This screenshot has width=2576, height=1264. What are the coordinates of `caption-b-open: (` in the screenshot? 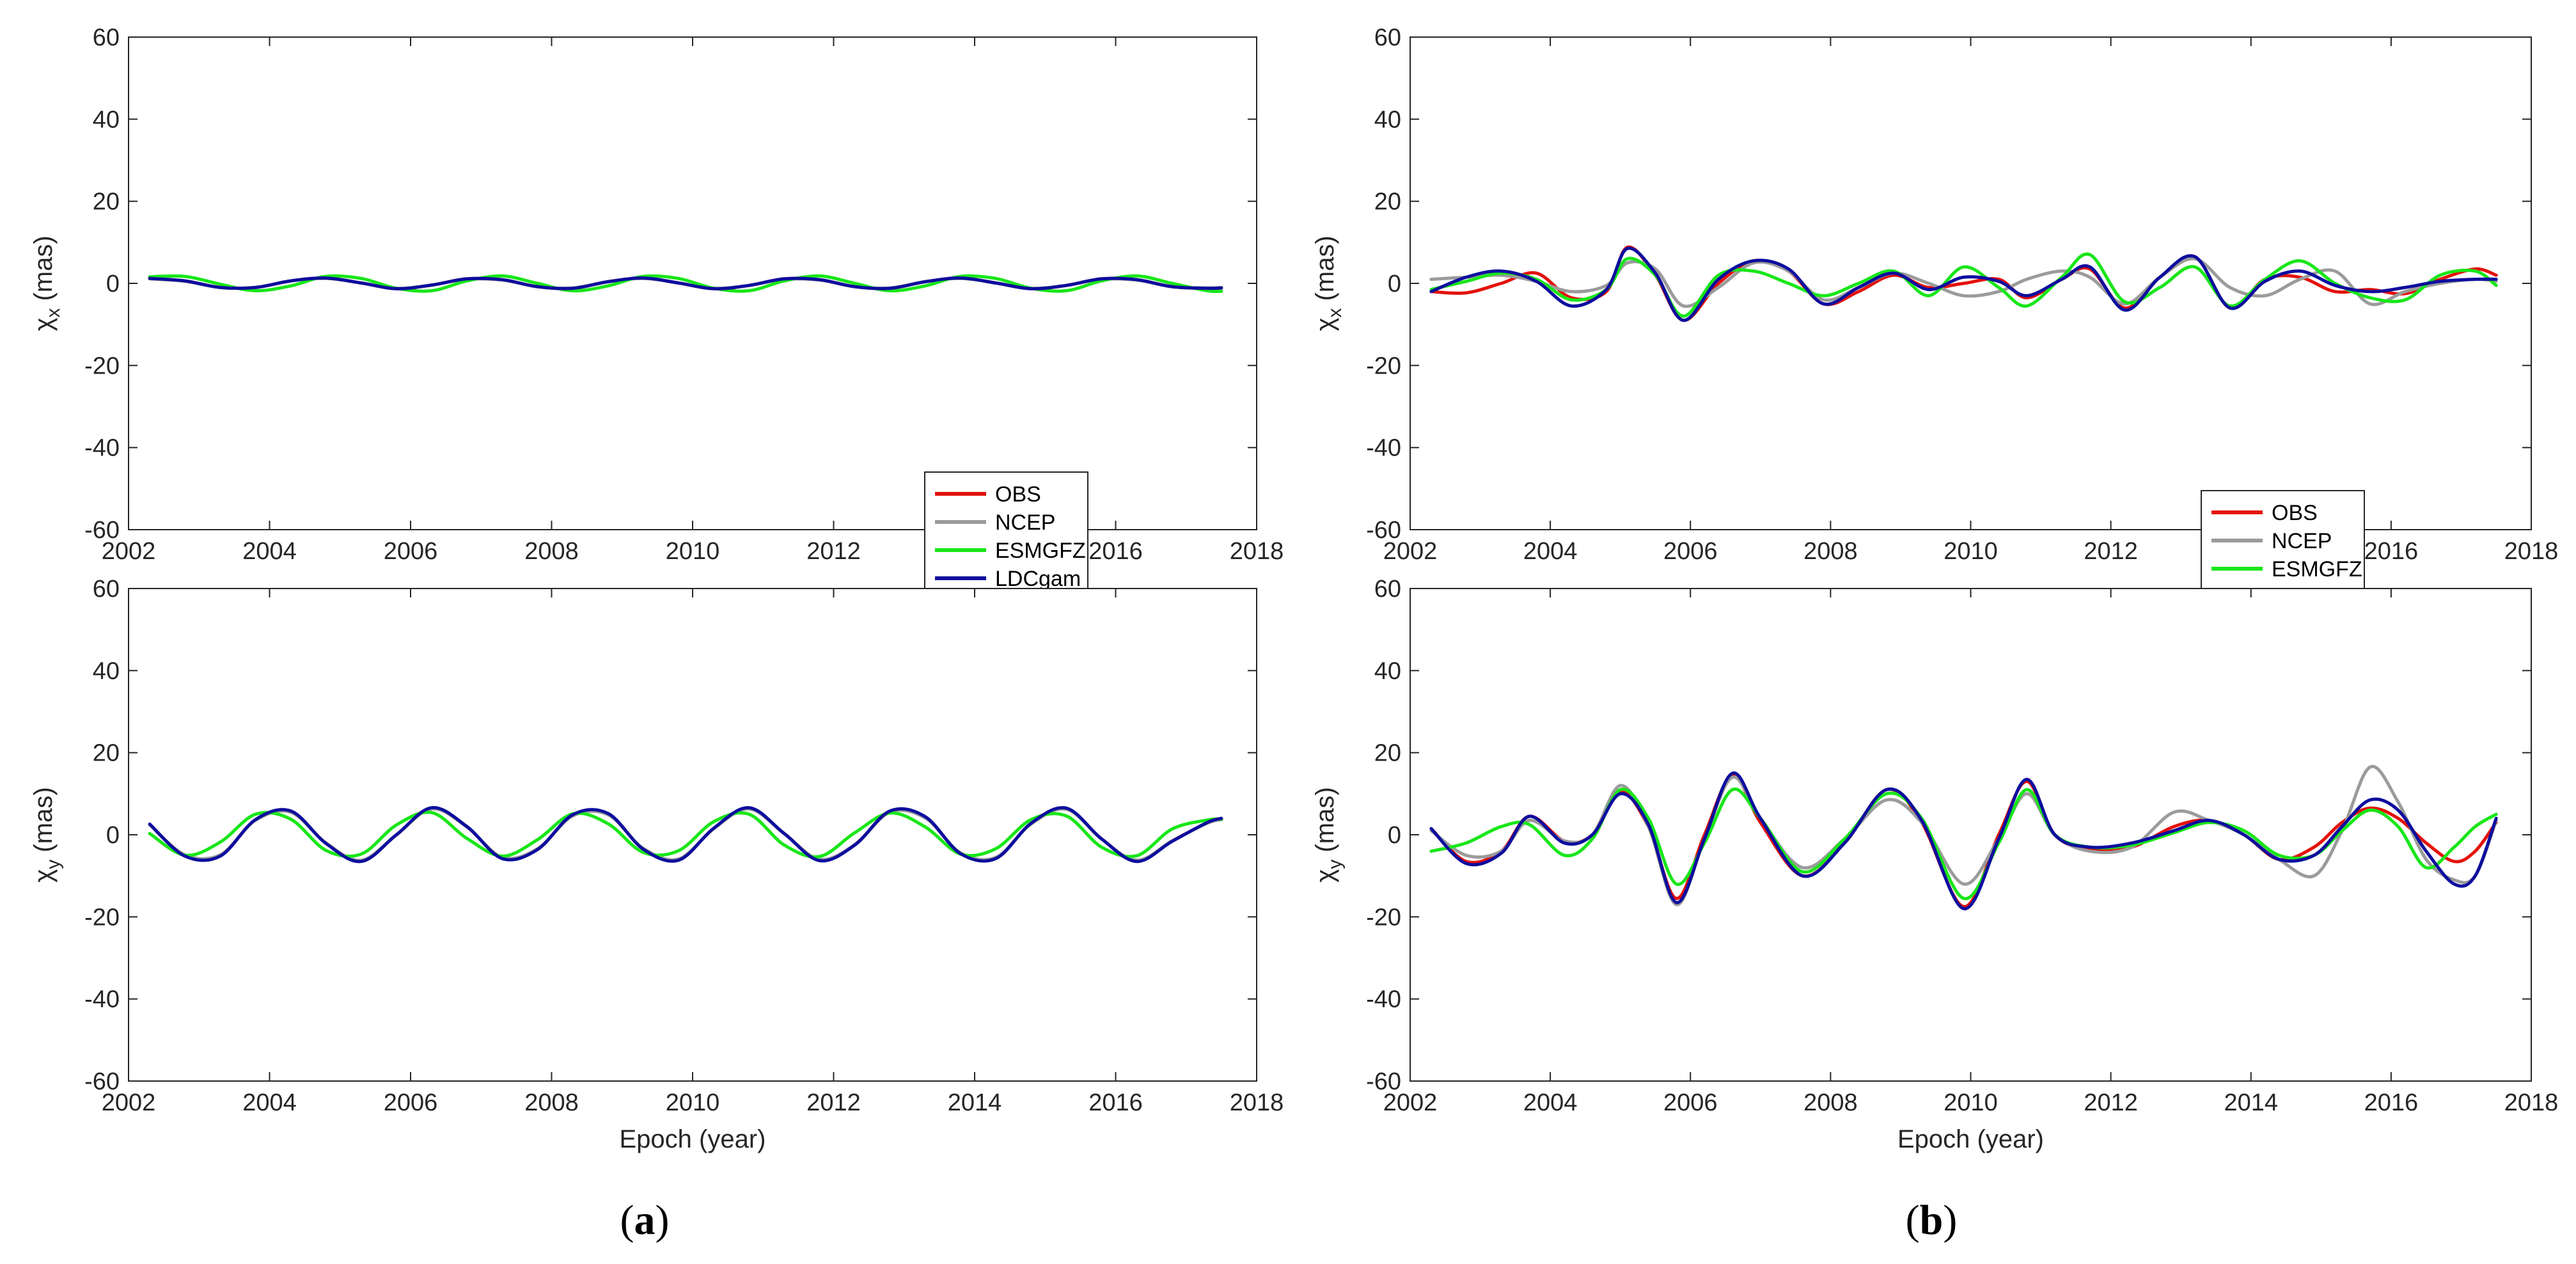 It's located at (1912, 1220).